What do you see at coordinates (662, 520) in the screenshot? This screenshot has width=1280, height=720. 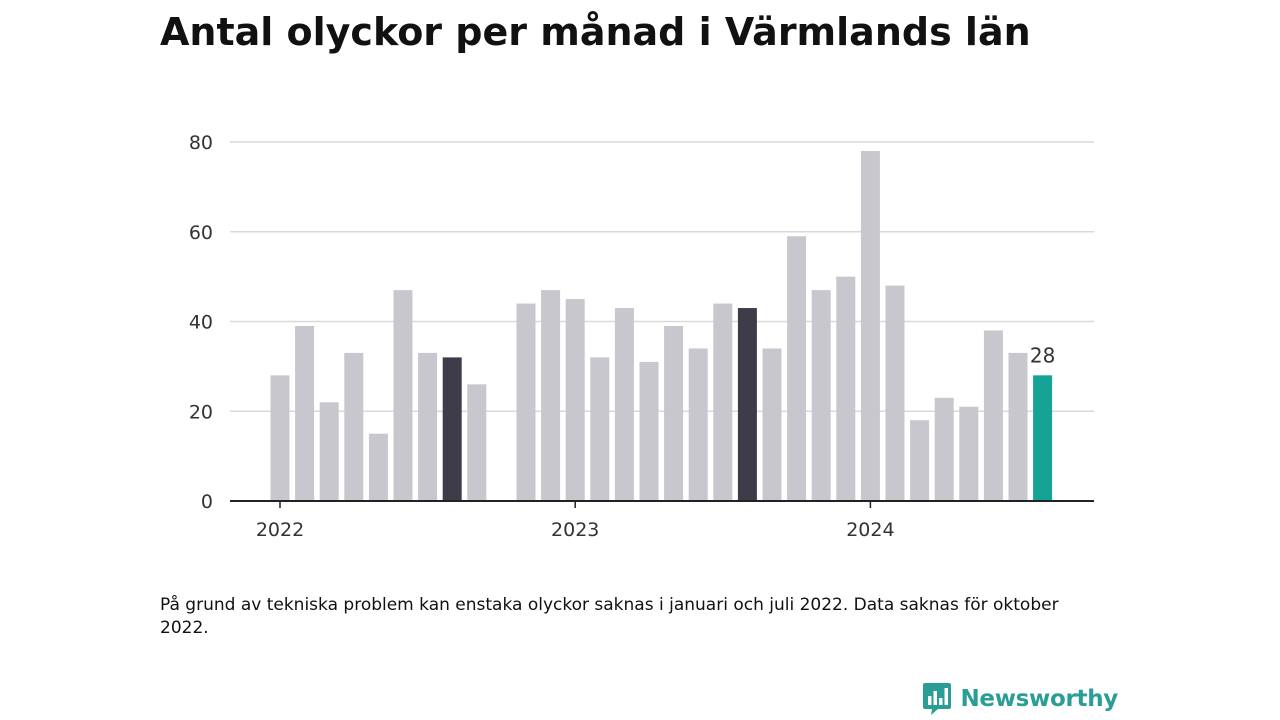 I see `x-axis: 2022 2023 2024` at bounding box center [662, 520].